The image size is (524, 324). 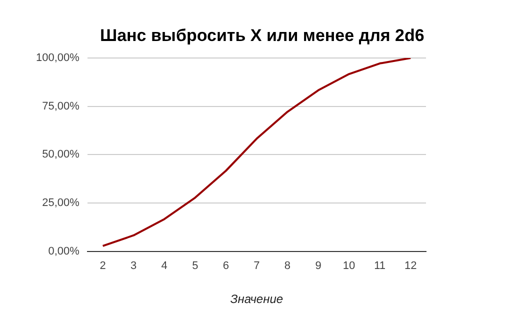 I want to click on y-tick-label: 25,00%, so click(x=61, y=203).